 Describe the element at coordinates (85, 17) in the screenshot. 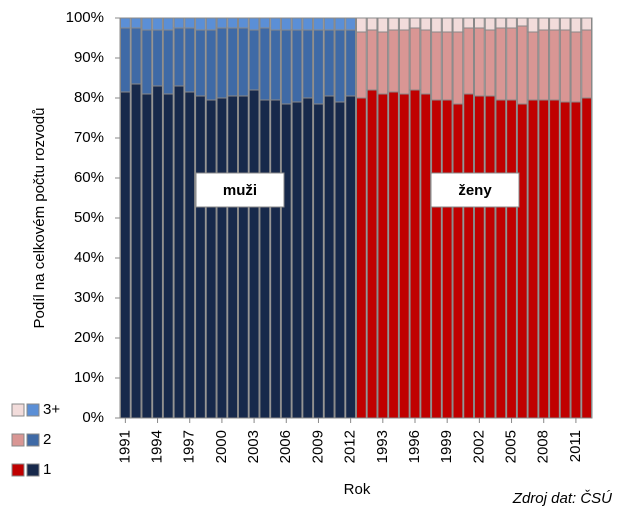

I see `y-tick-label: 100%` at that location.